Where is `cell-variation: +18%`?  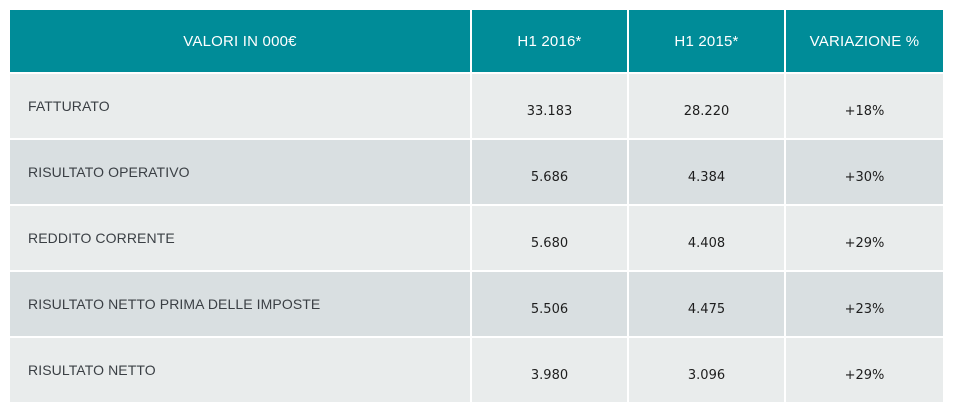 cell-variation: +18% is located at coordinates (864, 106).